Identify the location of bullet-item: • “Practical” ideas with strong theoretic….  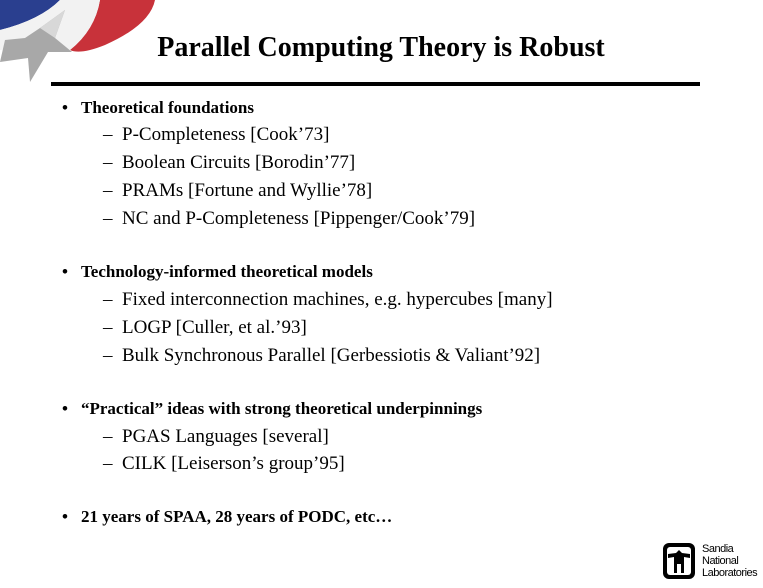
(272, 409).